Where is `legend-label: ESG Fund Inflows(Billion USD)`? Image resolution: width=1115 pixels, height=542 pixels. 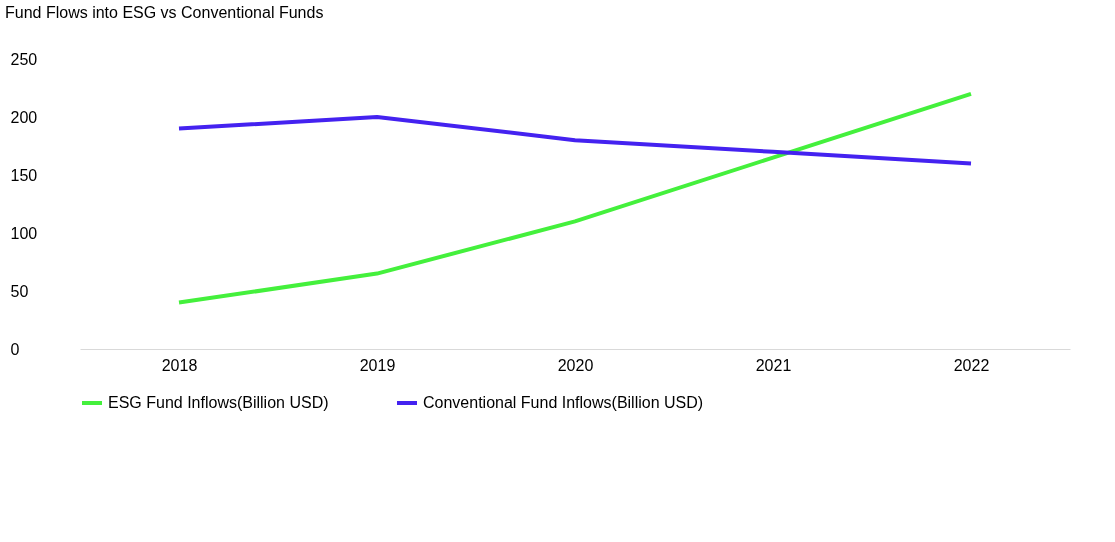
legend-label: ESG Fund Inflows(Billion USD) is located at coordinates (218, 402).